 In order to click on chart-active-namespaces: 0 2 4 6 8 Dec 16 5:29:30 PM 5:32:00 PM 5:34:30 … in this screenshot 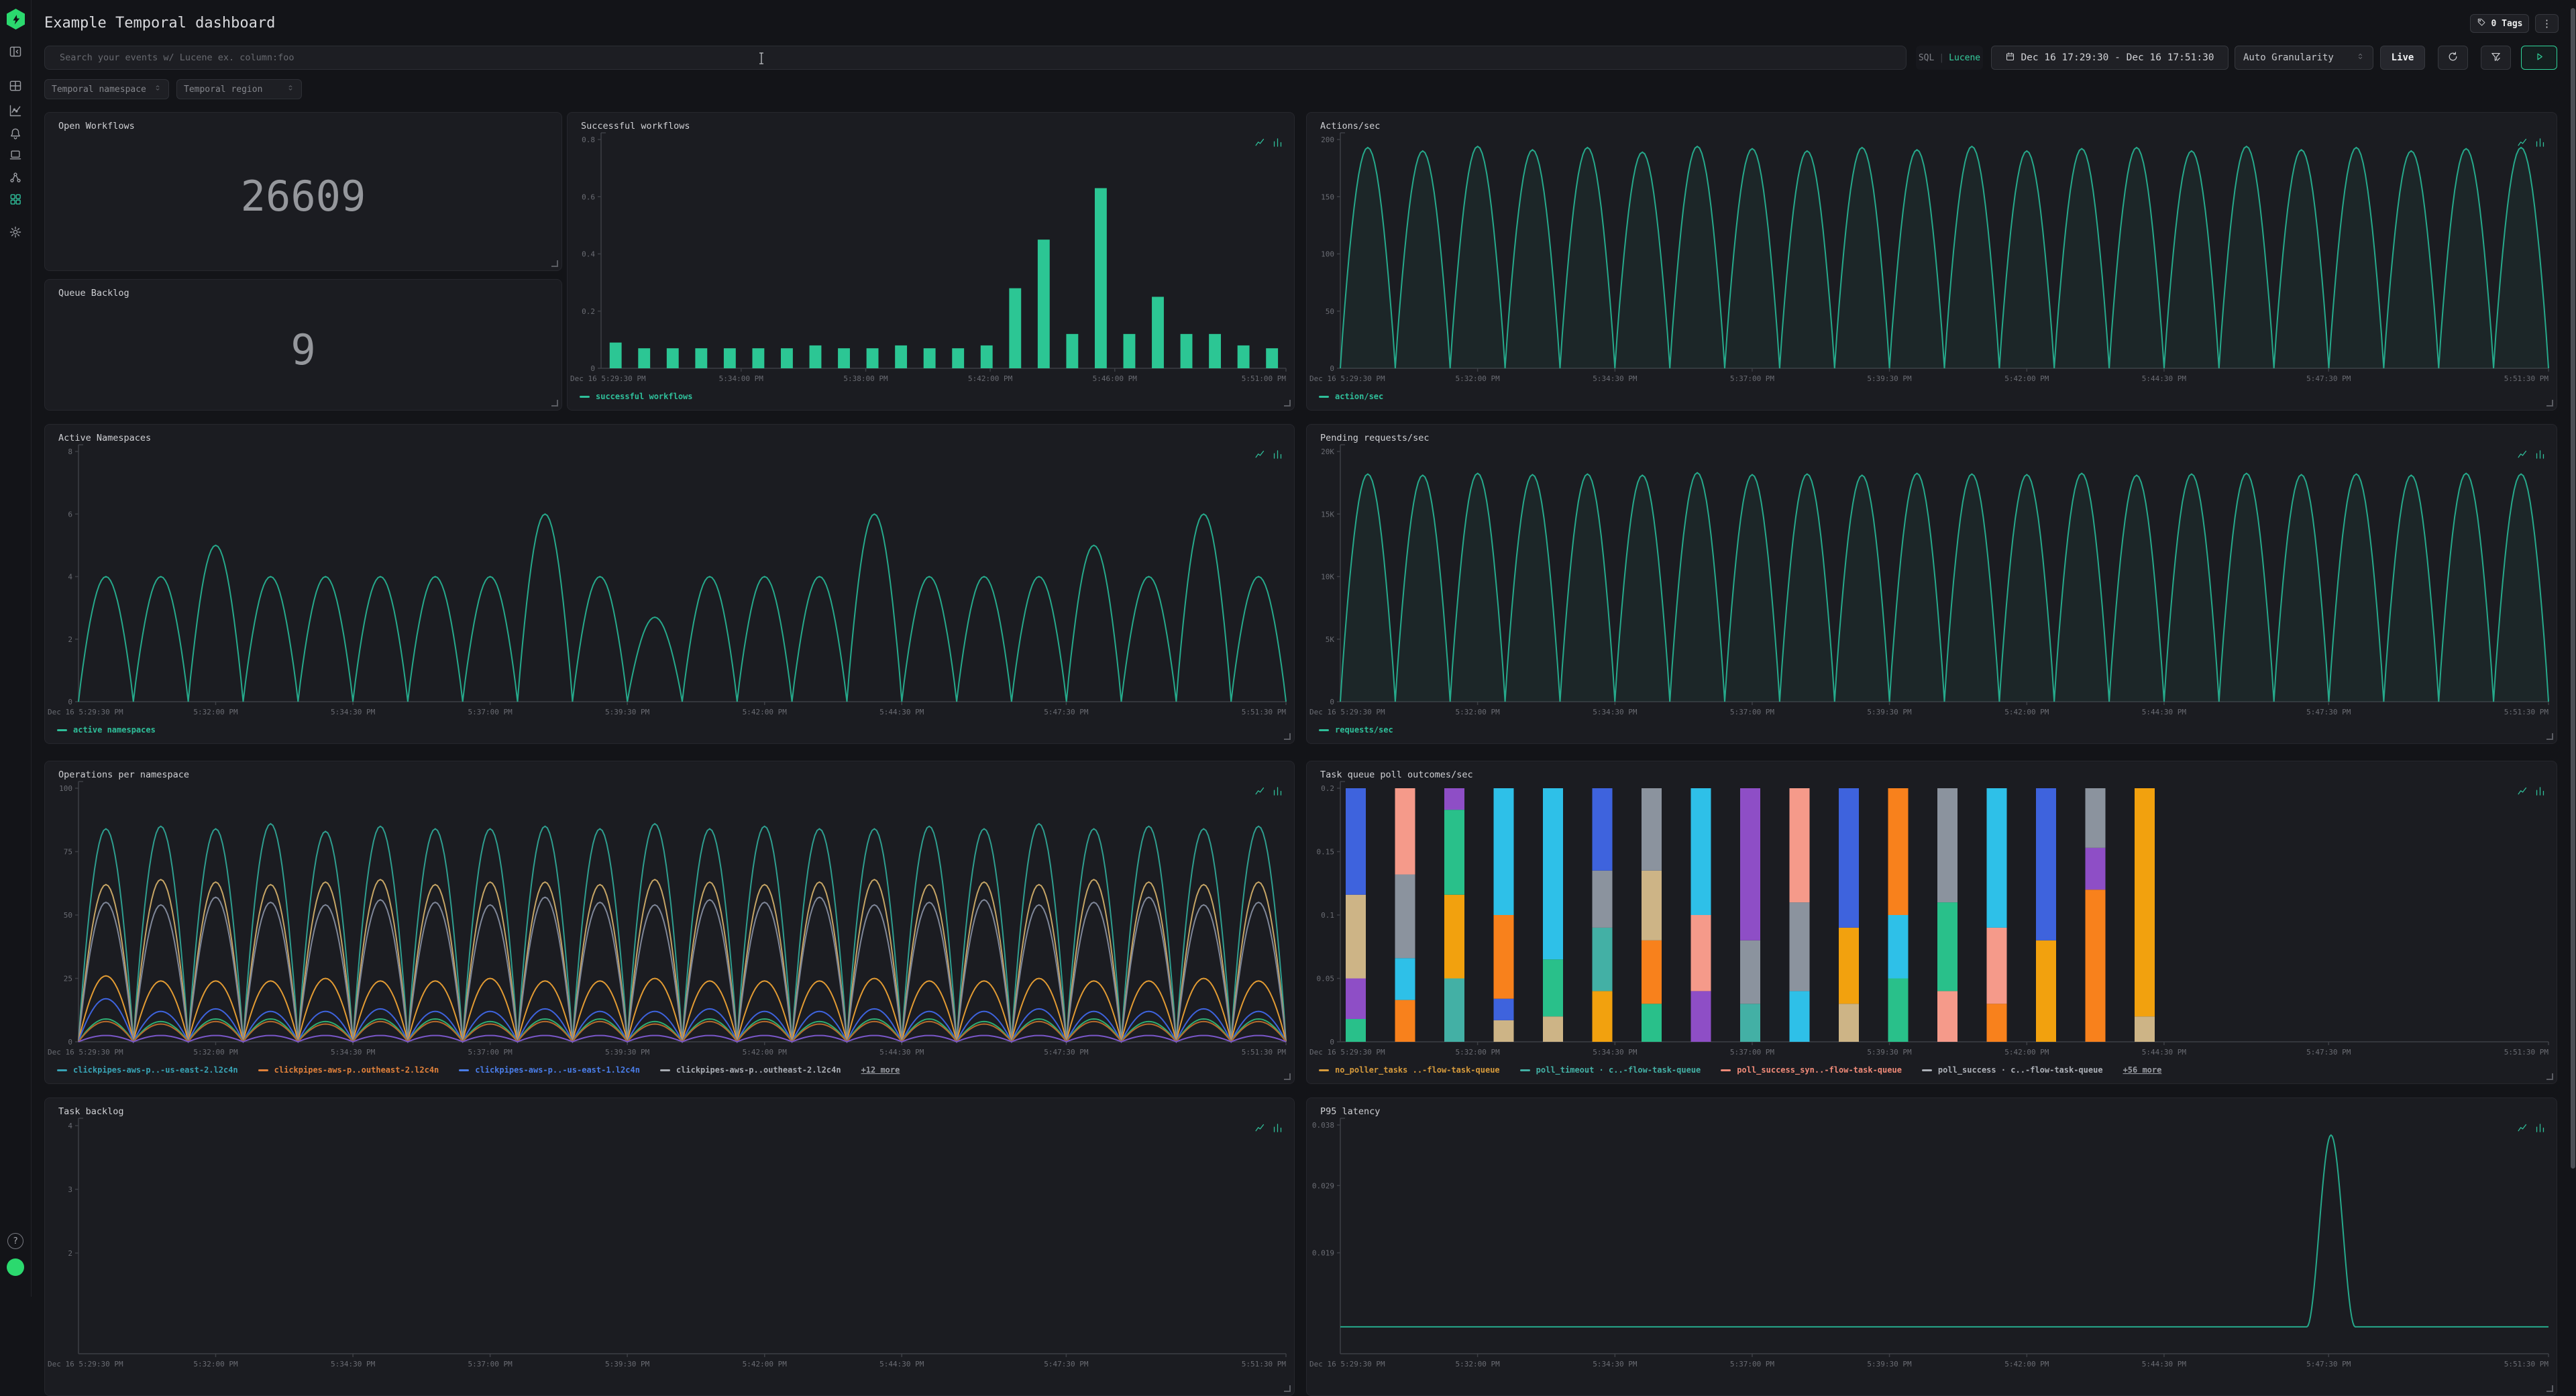, I will do `click(669, 584)`.